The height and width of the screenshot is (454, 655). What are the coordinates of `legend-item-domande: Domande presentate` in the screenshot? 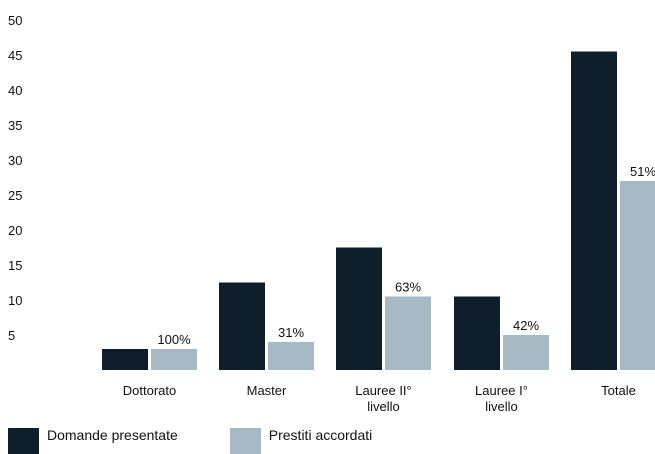 It's located at (93, 440).